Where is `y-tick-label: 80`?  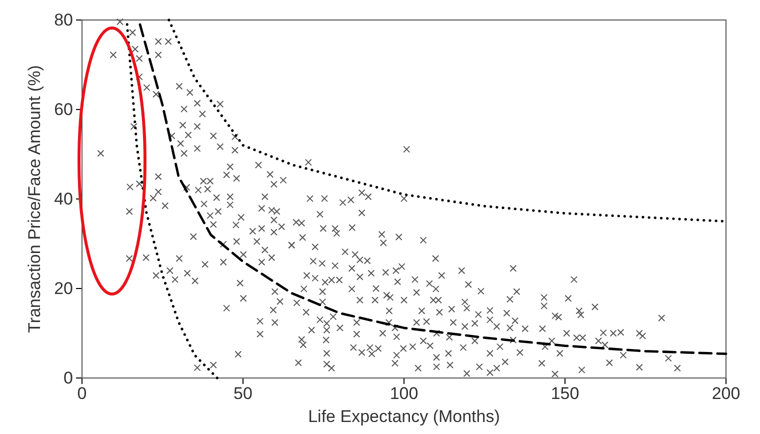 y-tick-label: 80 is located at coordinates (63, 20).